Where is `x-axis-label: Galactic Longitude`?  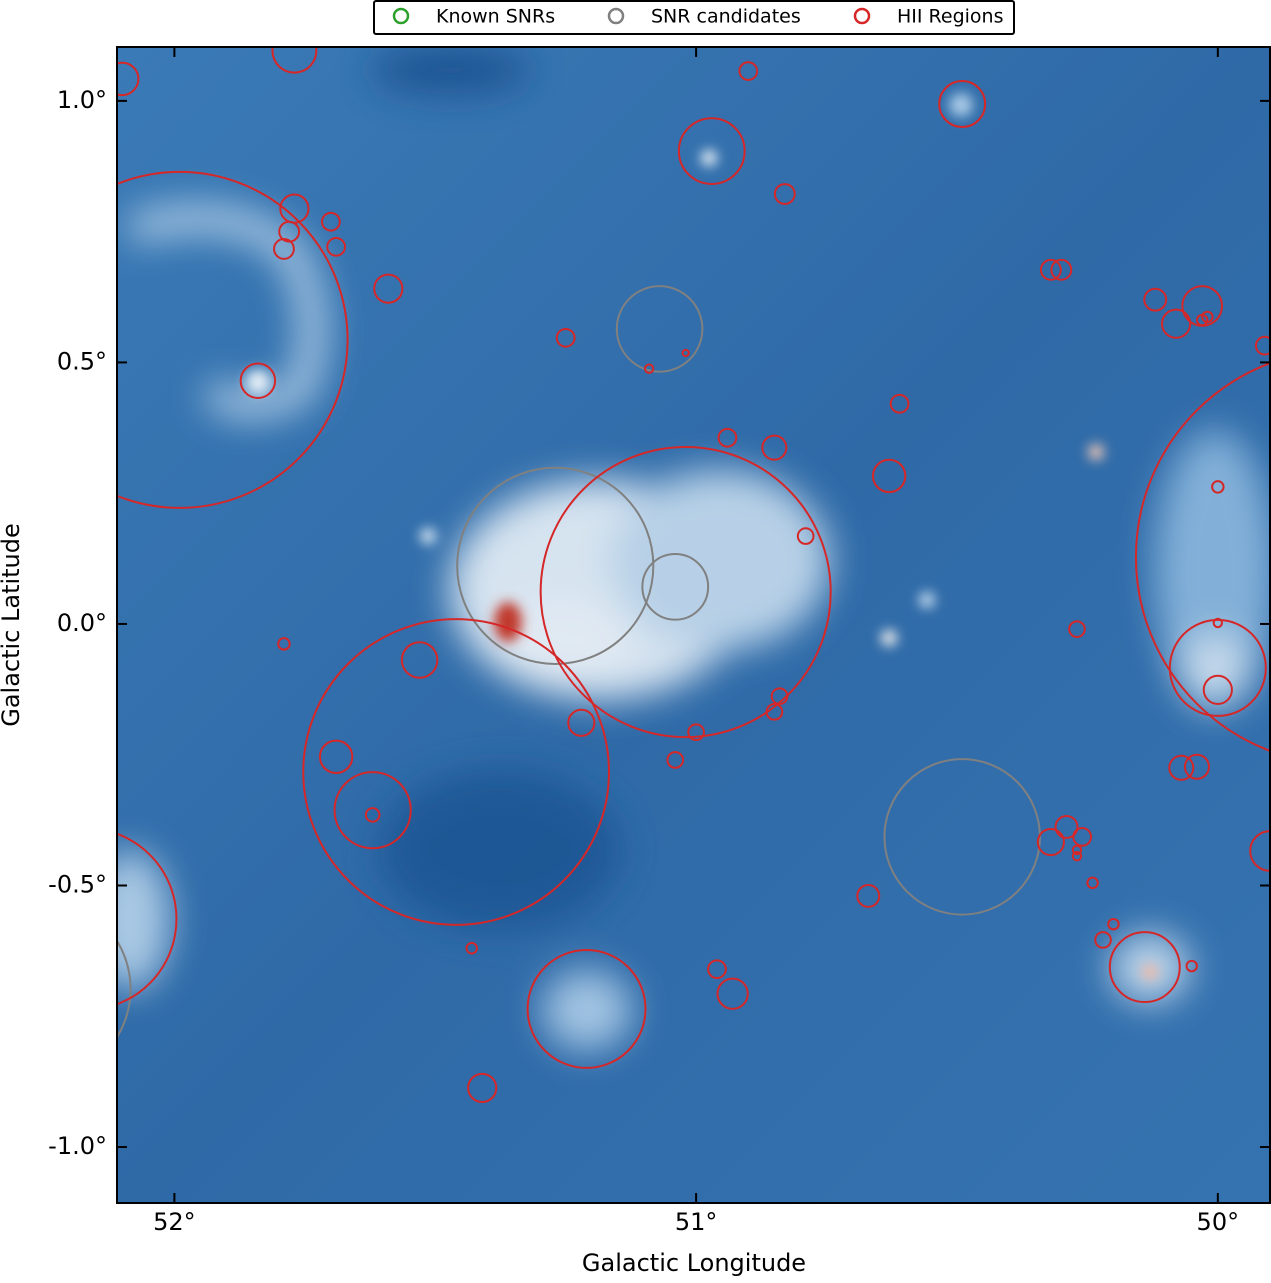 x-axis-label: Galactic Longitude is located at coordinates (694, 1263).